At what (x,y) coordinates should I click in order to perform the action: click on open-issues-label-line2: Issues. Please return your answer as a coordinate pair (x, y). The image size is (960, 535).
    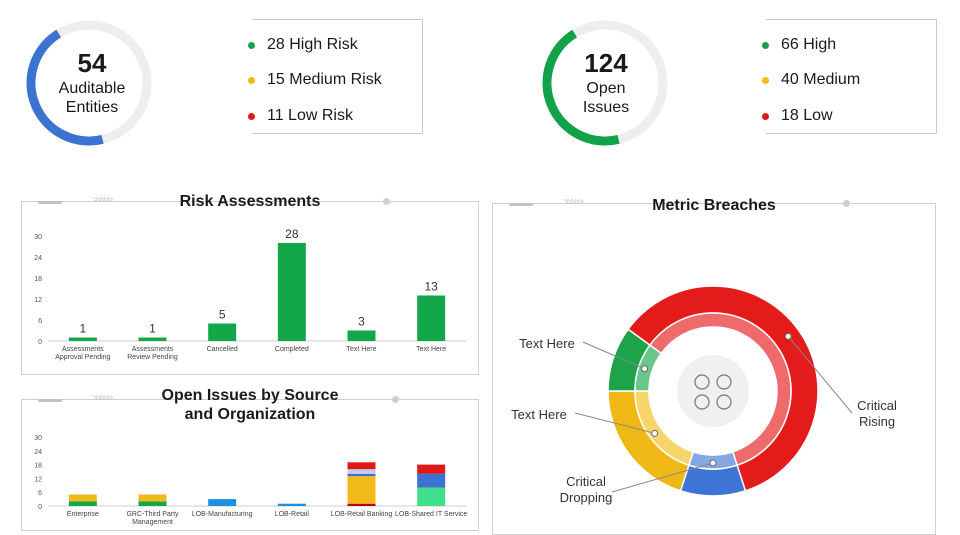
    Looking at the image, I should click on (606, 107).